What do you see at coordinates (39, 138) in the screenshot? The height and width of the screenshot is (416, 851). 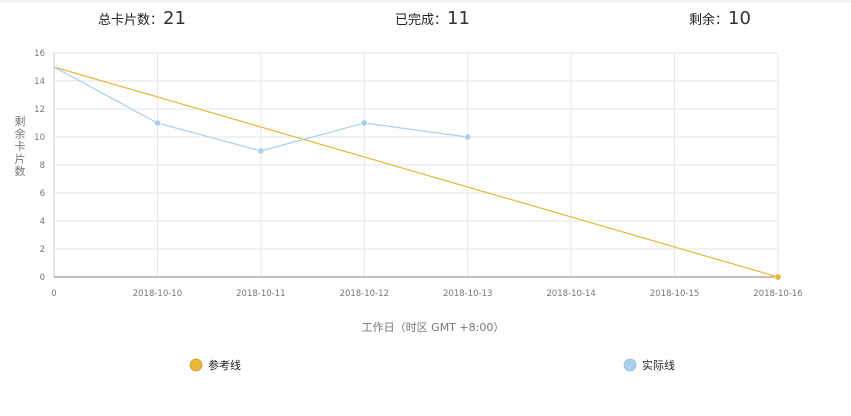 I see `y-tick-label: 10` at bounding box center [39, 138].